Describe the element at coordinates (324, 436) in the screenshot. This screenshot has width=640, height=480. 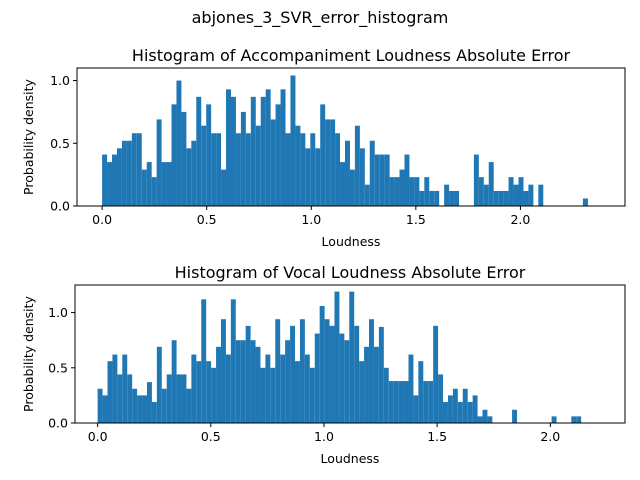
I see `x-tick-label: 1.0` at that location.